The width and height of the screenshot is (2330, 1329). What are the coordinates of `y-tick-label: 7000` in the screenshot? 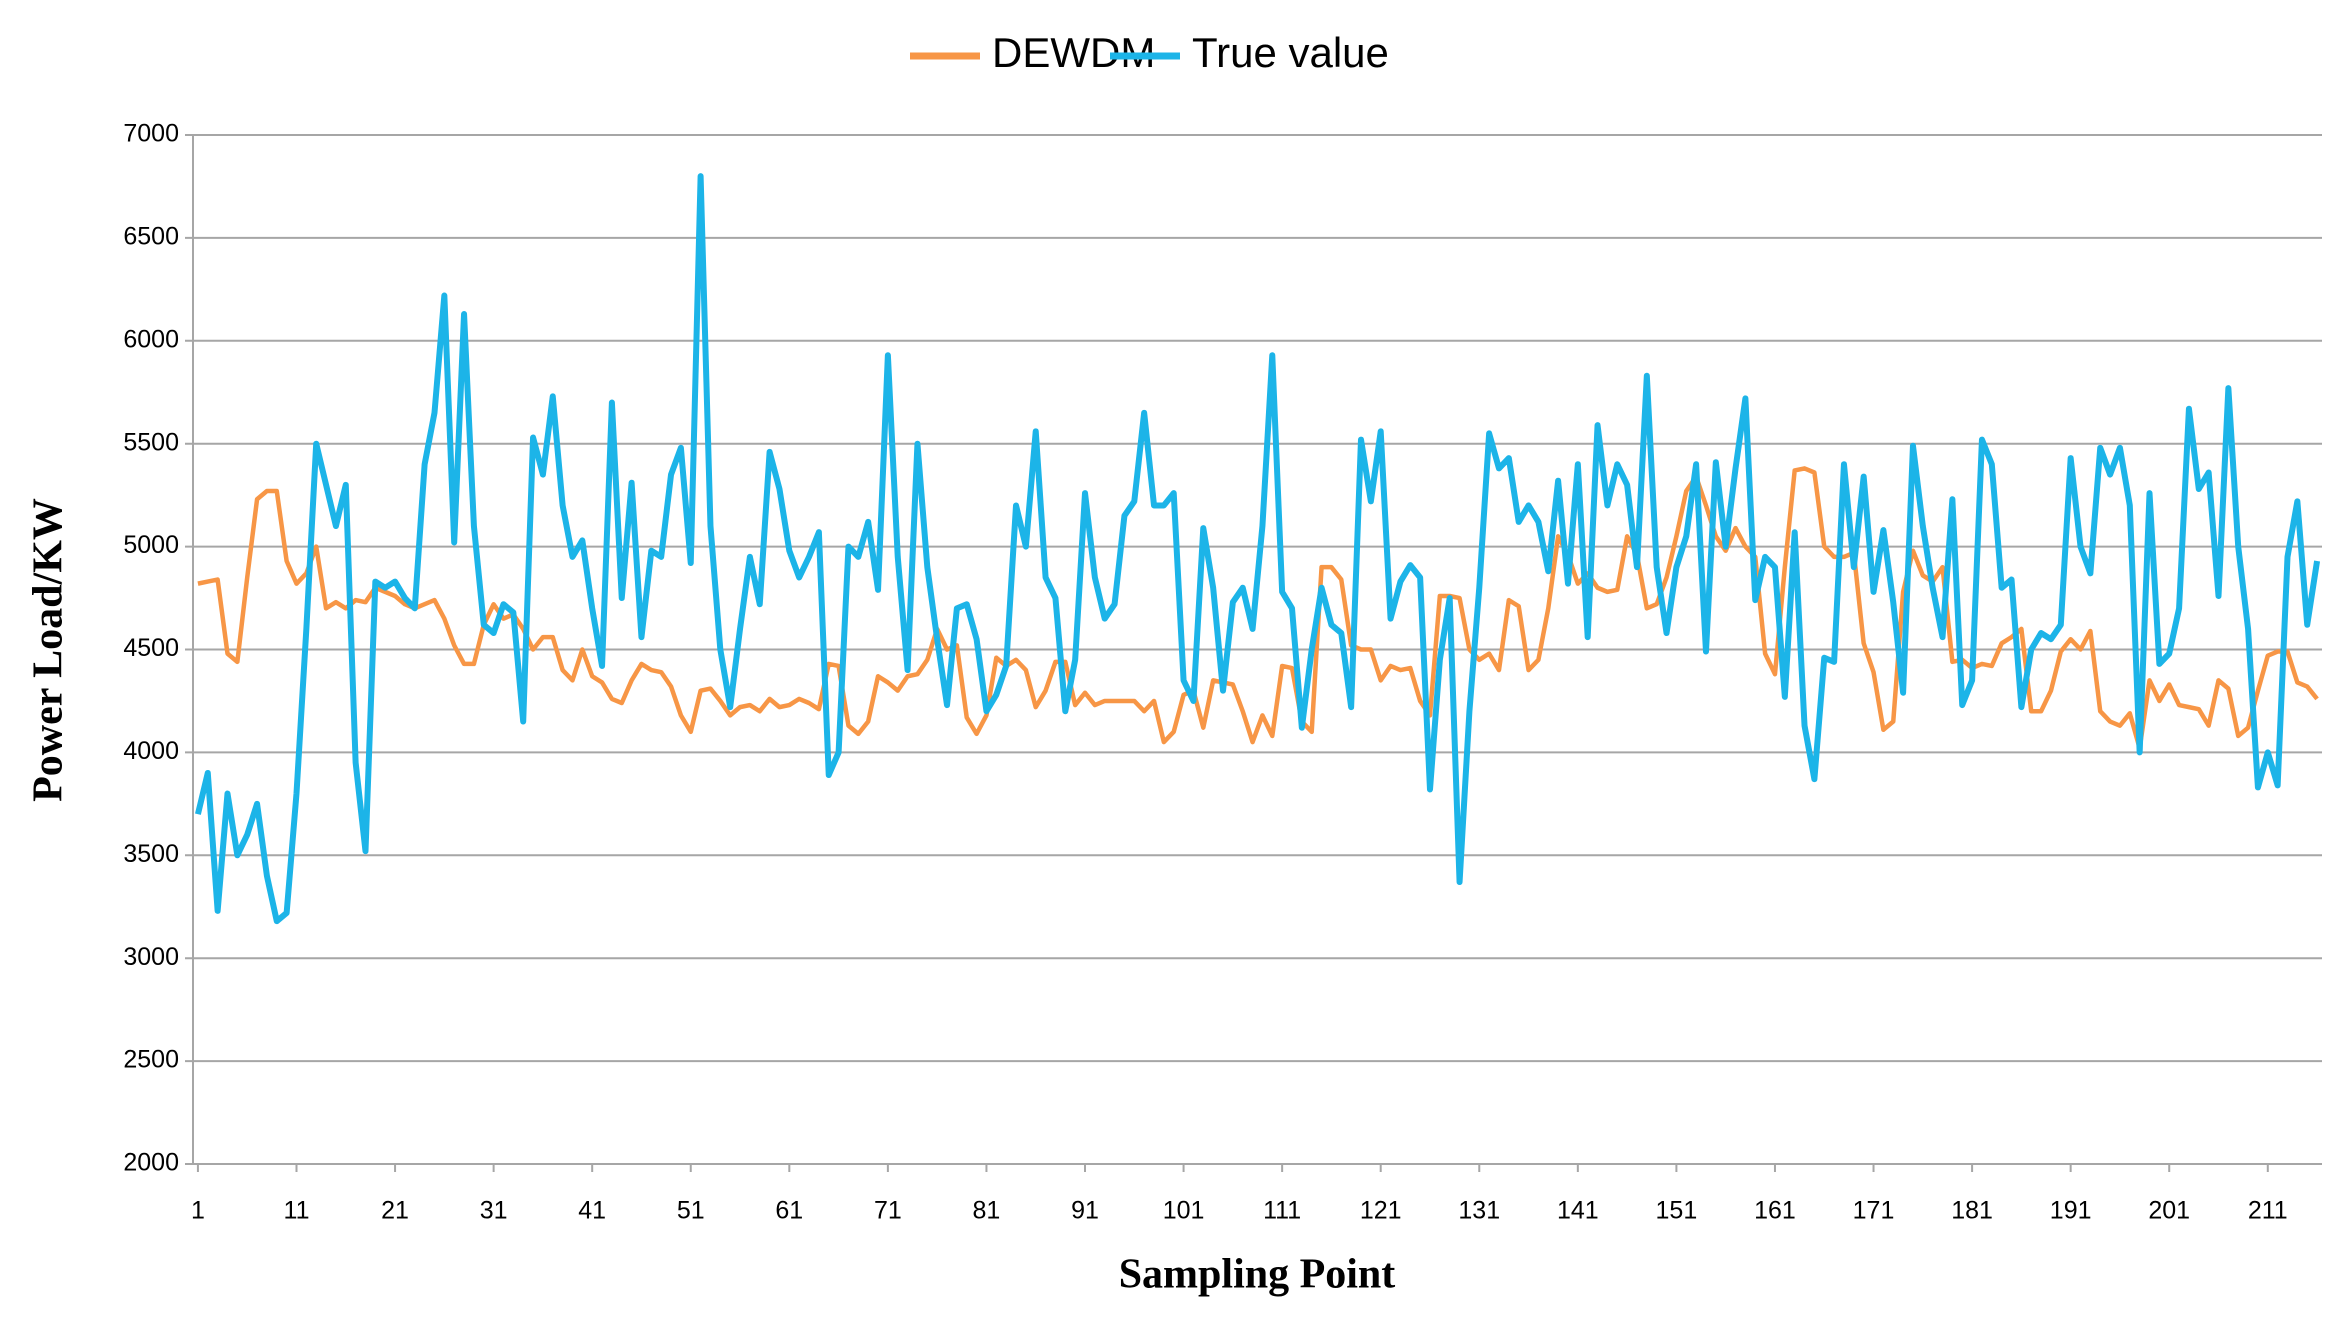 It's located at (151, 134).